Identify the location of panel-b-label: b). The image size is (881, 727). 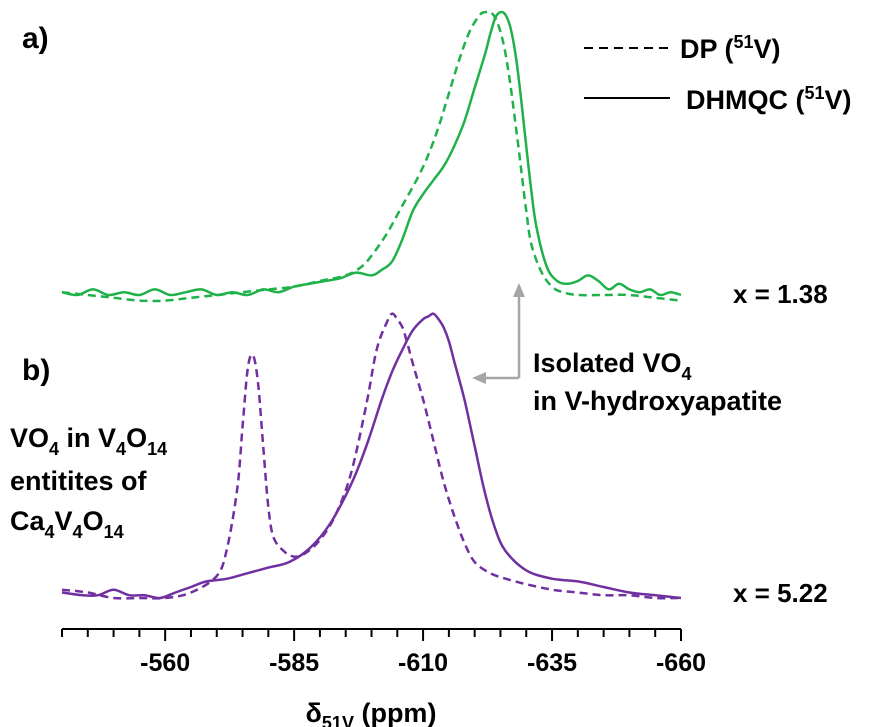
(36, 370).